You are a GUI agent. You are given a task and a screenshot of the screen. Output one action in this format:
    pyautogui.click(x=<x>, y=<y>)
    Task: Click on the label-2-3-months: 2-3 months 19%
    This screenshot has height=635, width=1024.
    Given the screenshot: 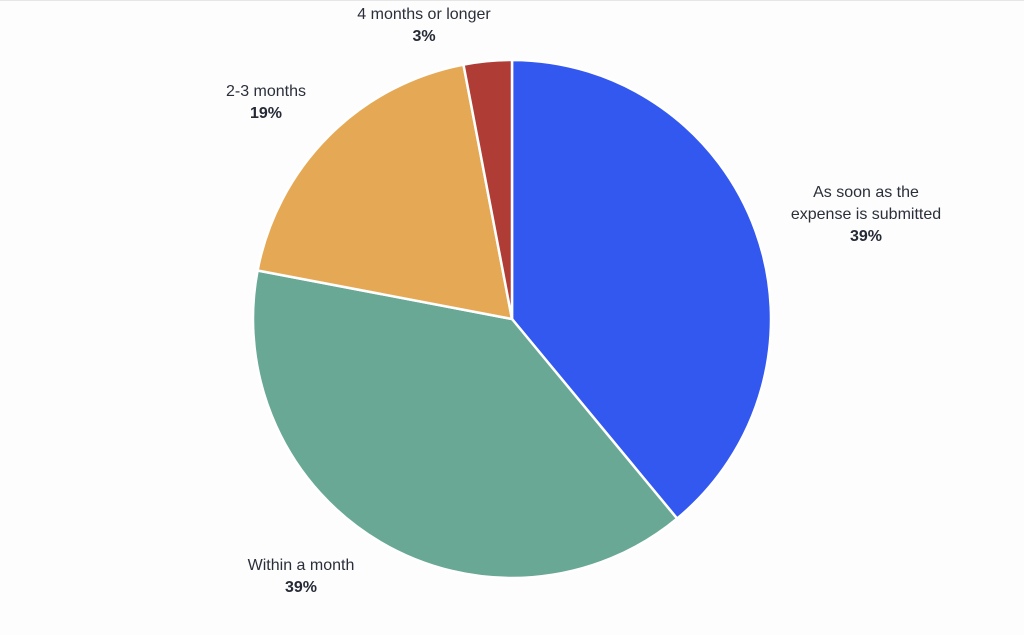 What is the action you would take?
    pyautogui.click(x=266, y=102)
    